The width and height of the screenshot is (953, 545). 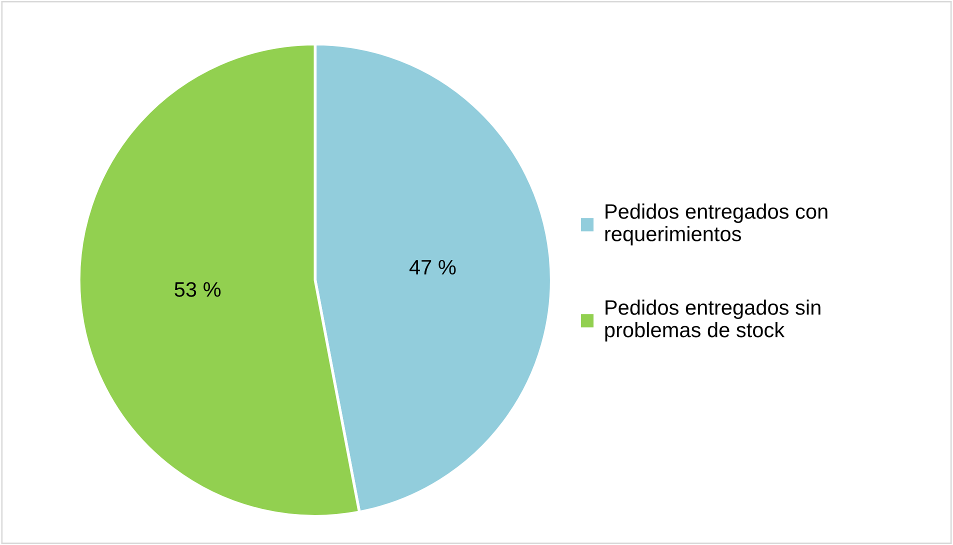 What do you see at coordinates (712, 321) in the screenshot?
I see `legend-label: Pedidos entregados sin problemas de stock` at bounding box center [712, 321].